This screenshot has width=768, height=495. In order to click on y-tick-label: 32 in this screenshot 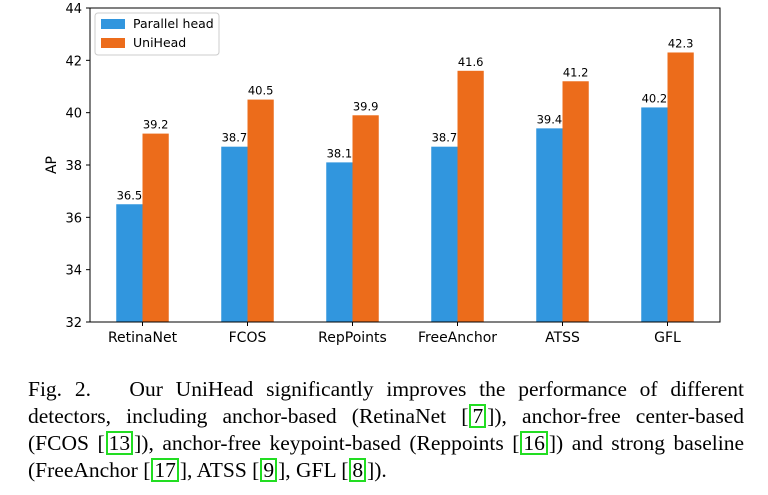, I will do `click(73, 323)`.